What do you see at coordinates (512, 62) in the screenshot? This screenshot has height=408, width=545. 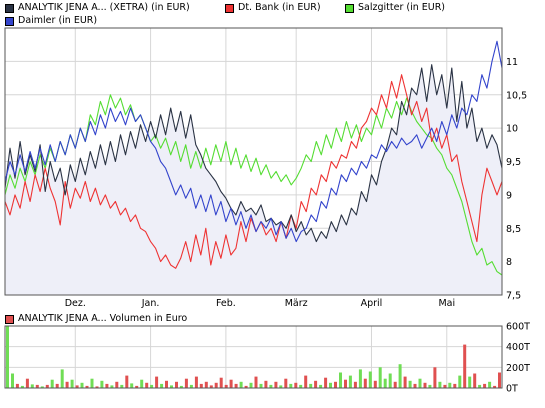 I see `price-y-tick-label: 11` at bounding box center [512, 62].